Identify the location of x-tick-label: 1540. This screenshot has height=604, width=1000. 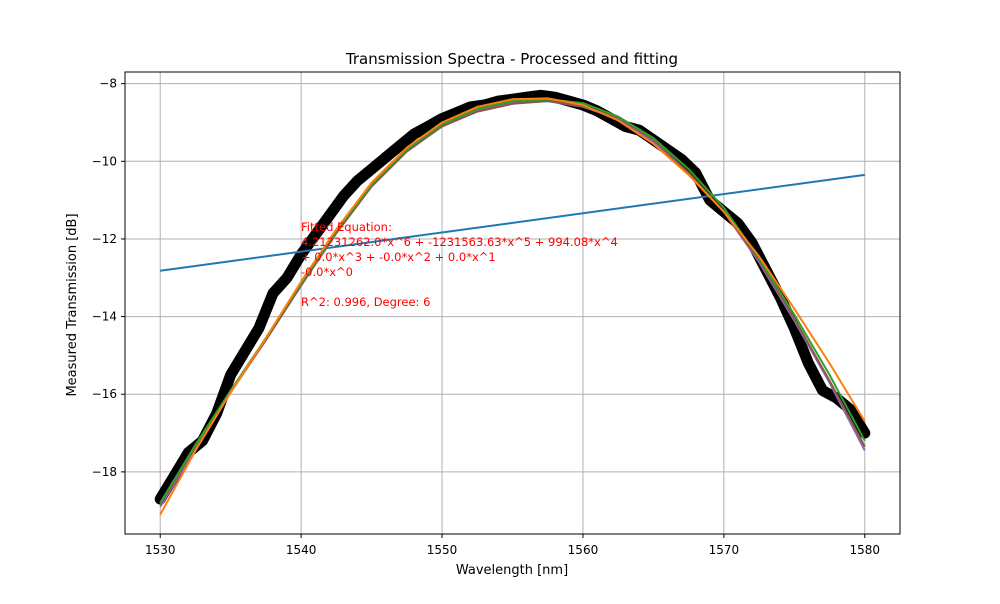
(301, 550).